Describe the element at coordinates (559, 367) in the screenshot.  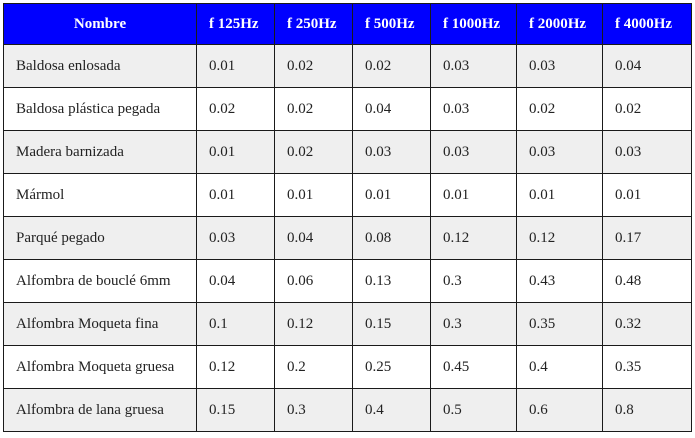
I see `table-cell-f2000: 0.4` at that location.